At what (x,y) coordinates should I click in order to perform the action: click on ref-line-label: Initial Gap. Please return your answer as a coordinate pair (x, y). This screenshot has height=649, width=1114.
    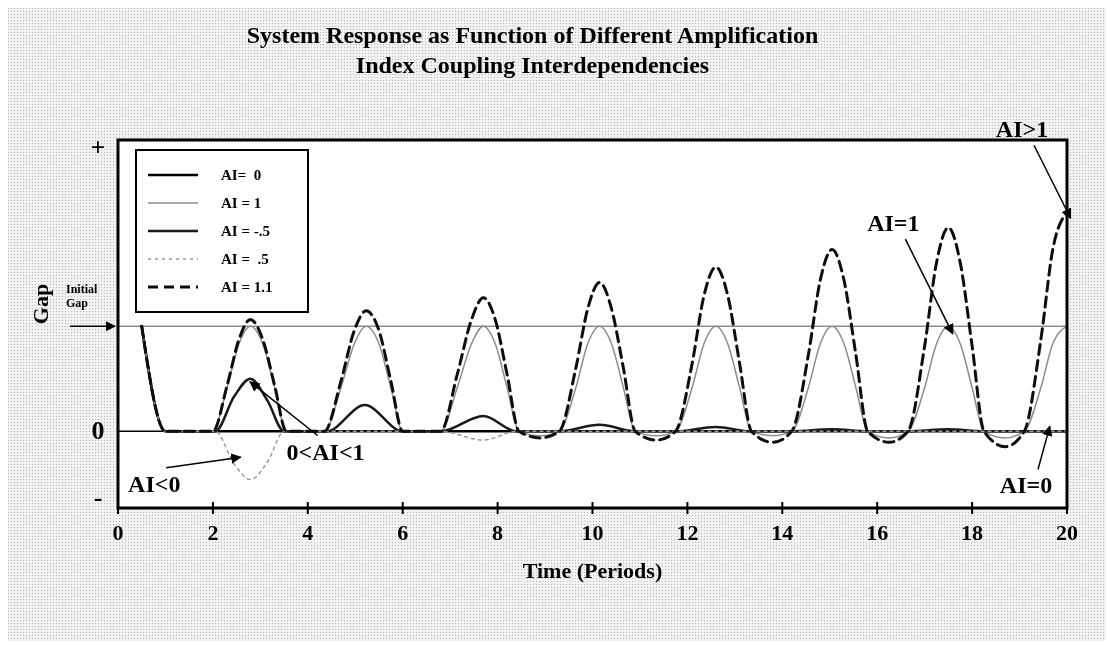
    Looking at the image, I should click on (82, 296).